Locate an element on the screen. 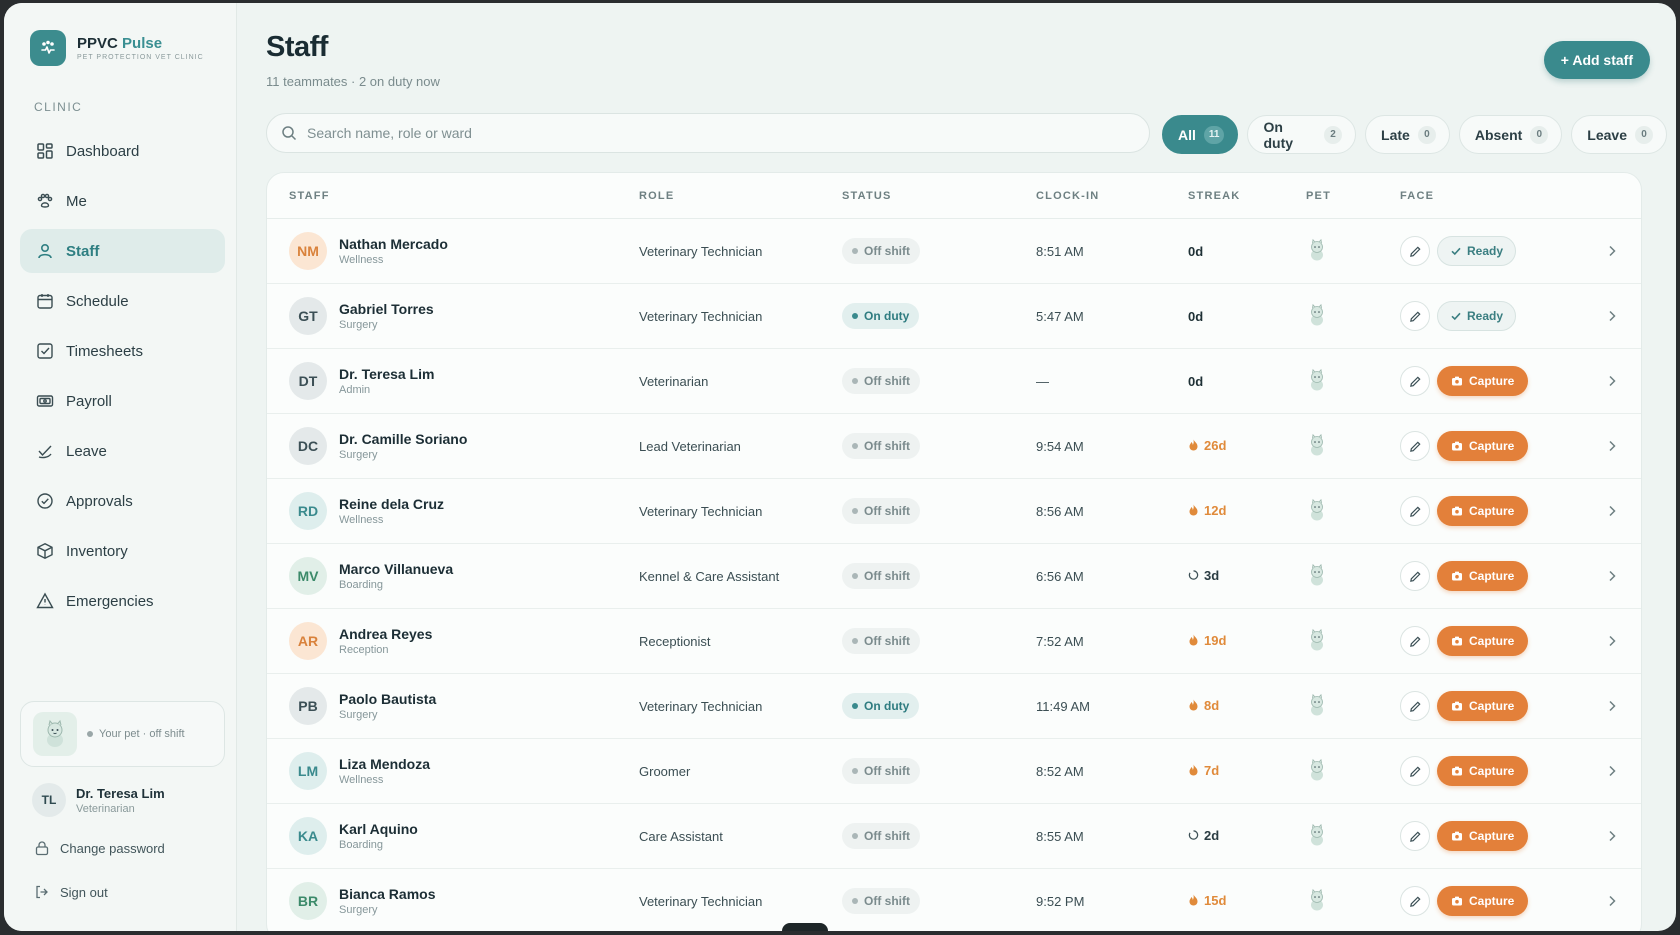 This screenshot has height=935, width=1680. streak-value: 15d is located at coordinates (1207, 900).